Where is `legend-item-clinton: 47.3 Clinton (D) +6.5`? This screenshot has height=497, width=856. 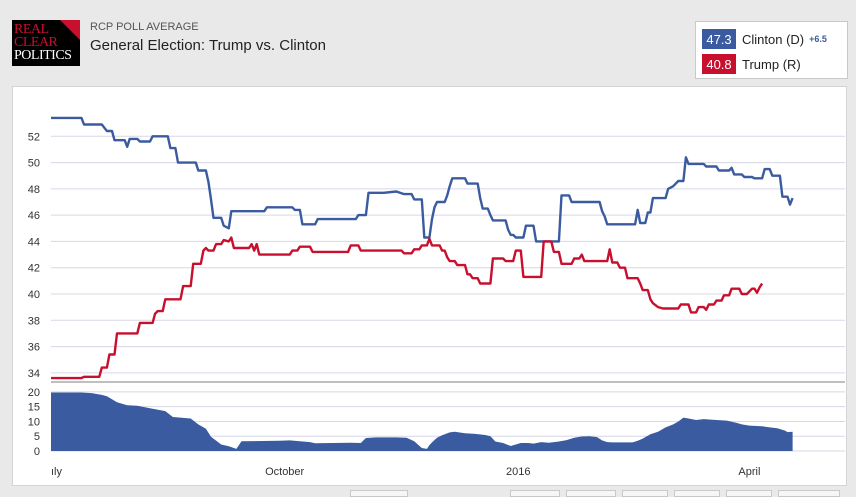
legend-item-clinton: 47.3 Clinton (D) +6.5 is located at coordinates (764, 39).